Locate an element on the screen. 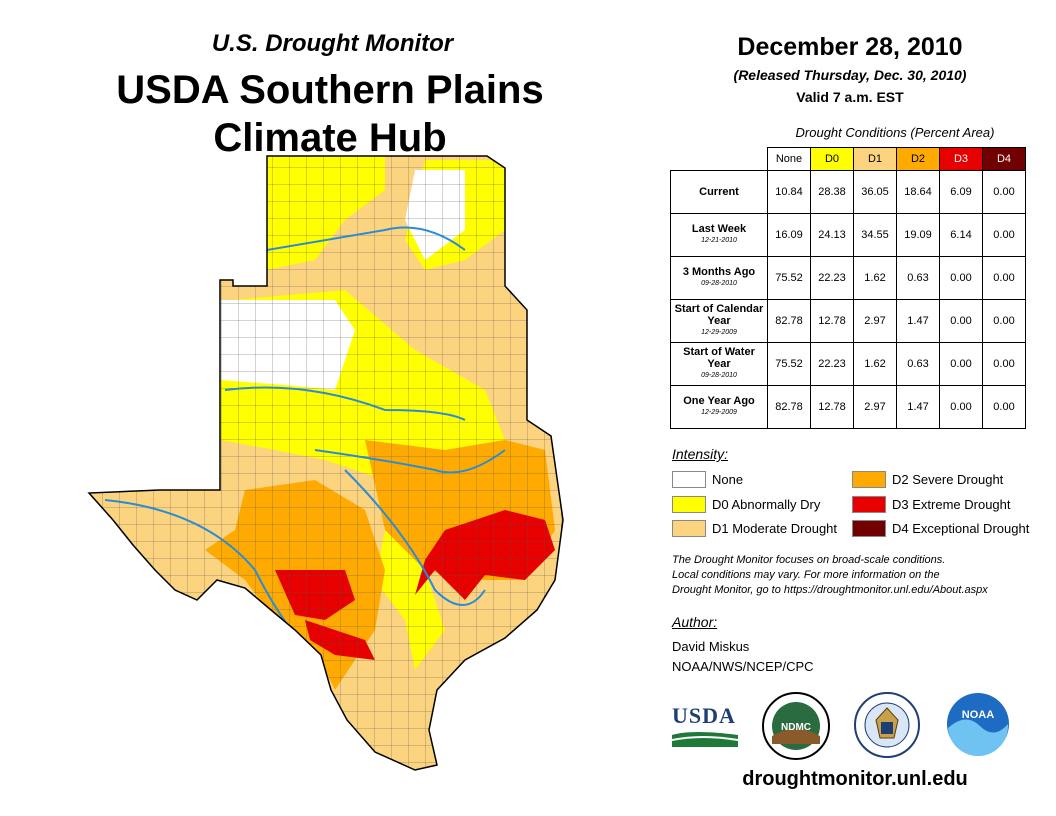 This screenshot has height=816, width=1056. river-brazos is located at coordinates (415, 537).